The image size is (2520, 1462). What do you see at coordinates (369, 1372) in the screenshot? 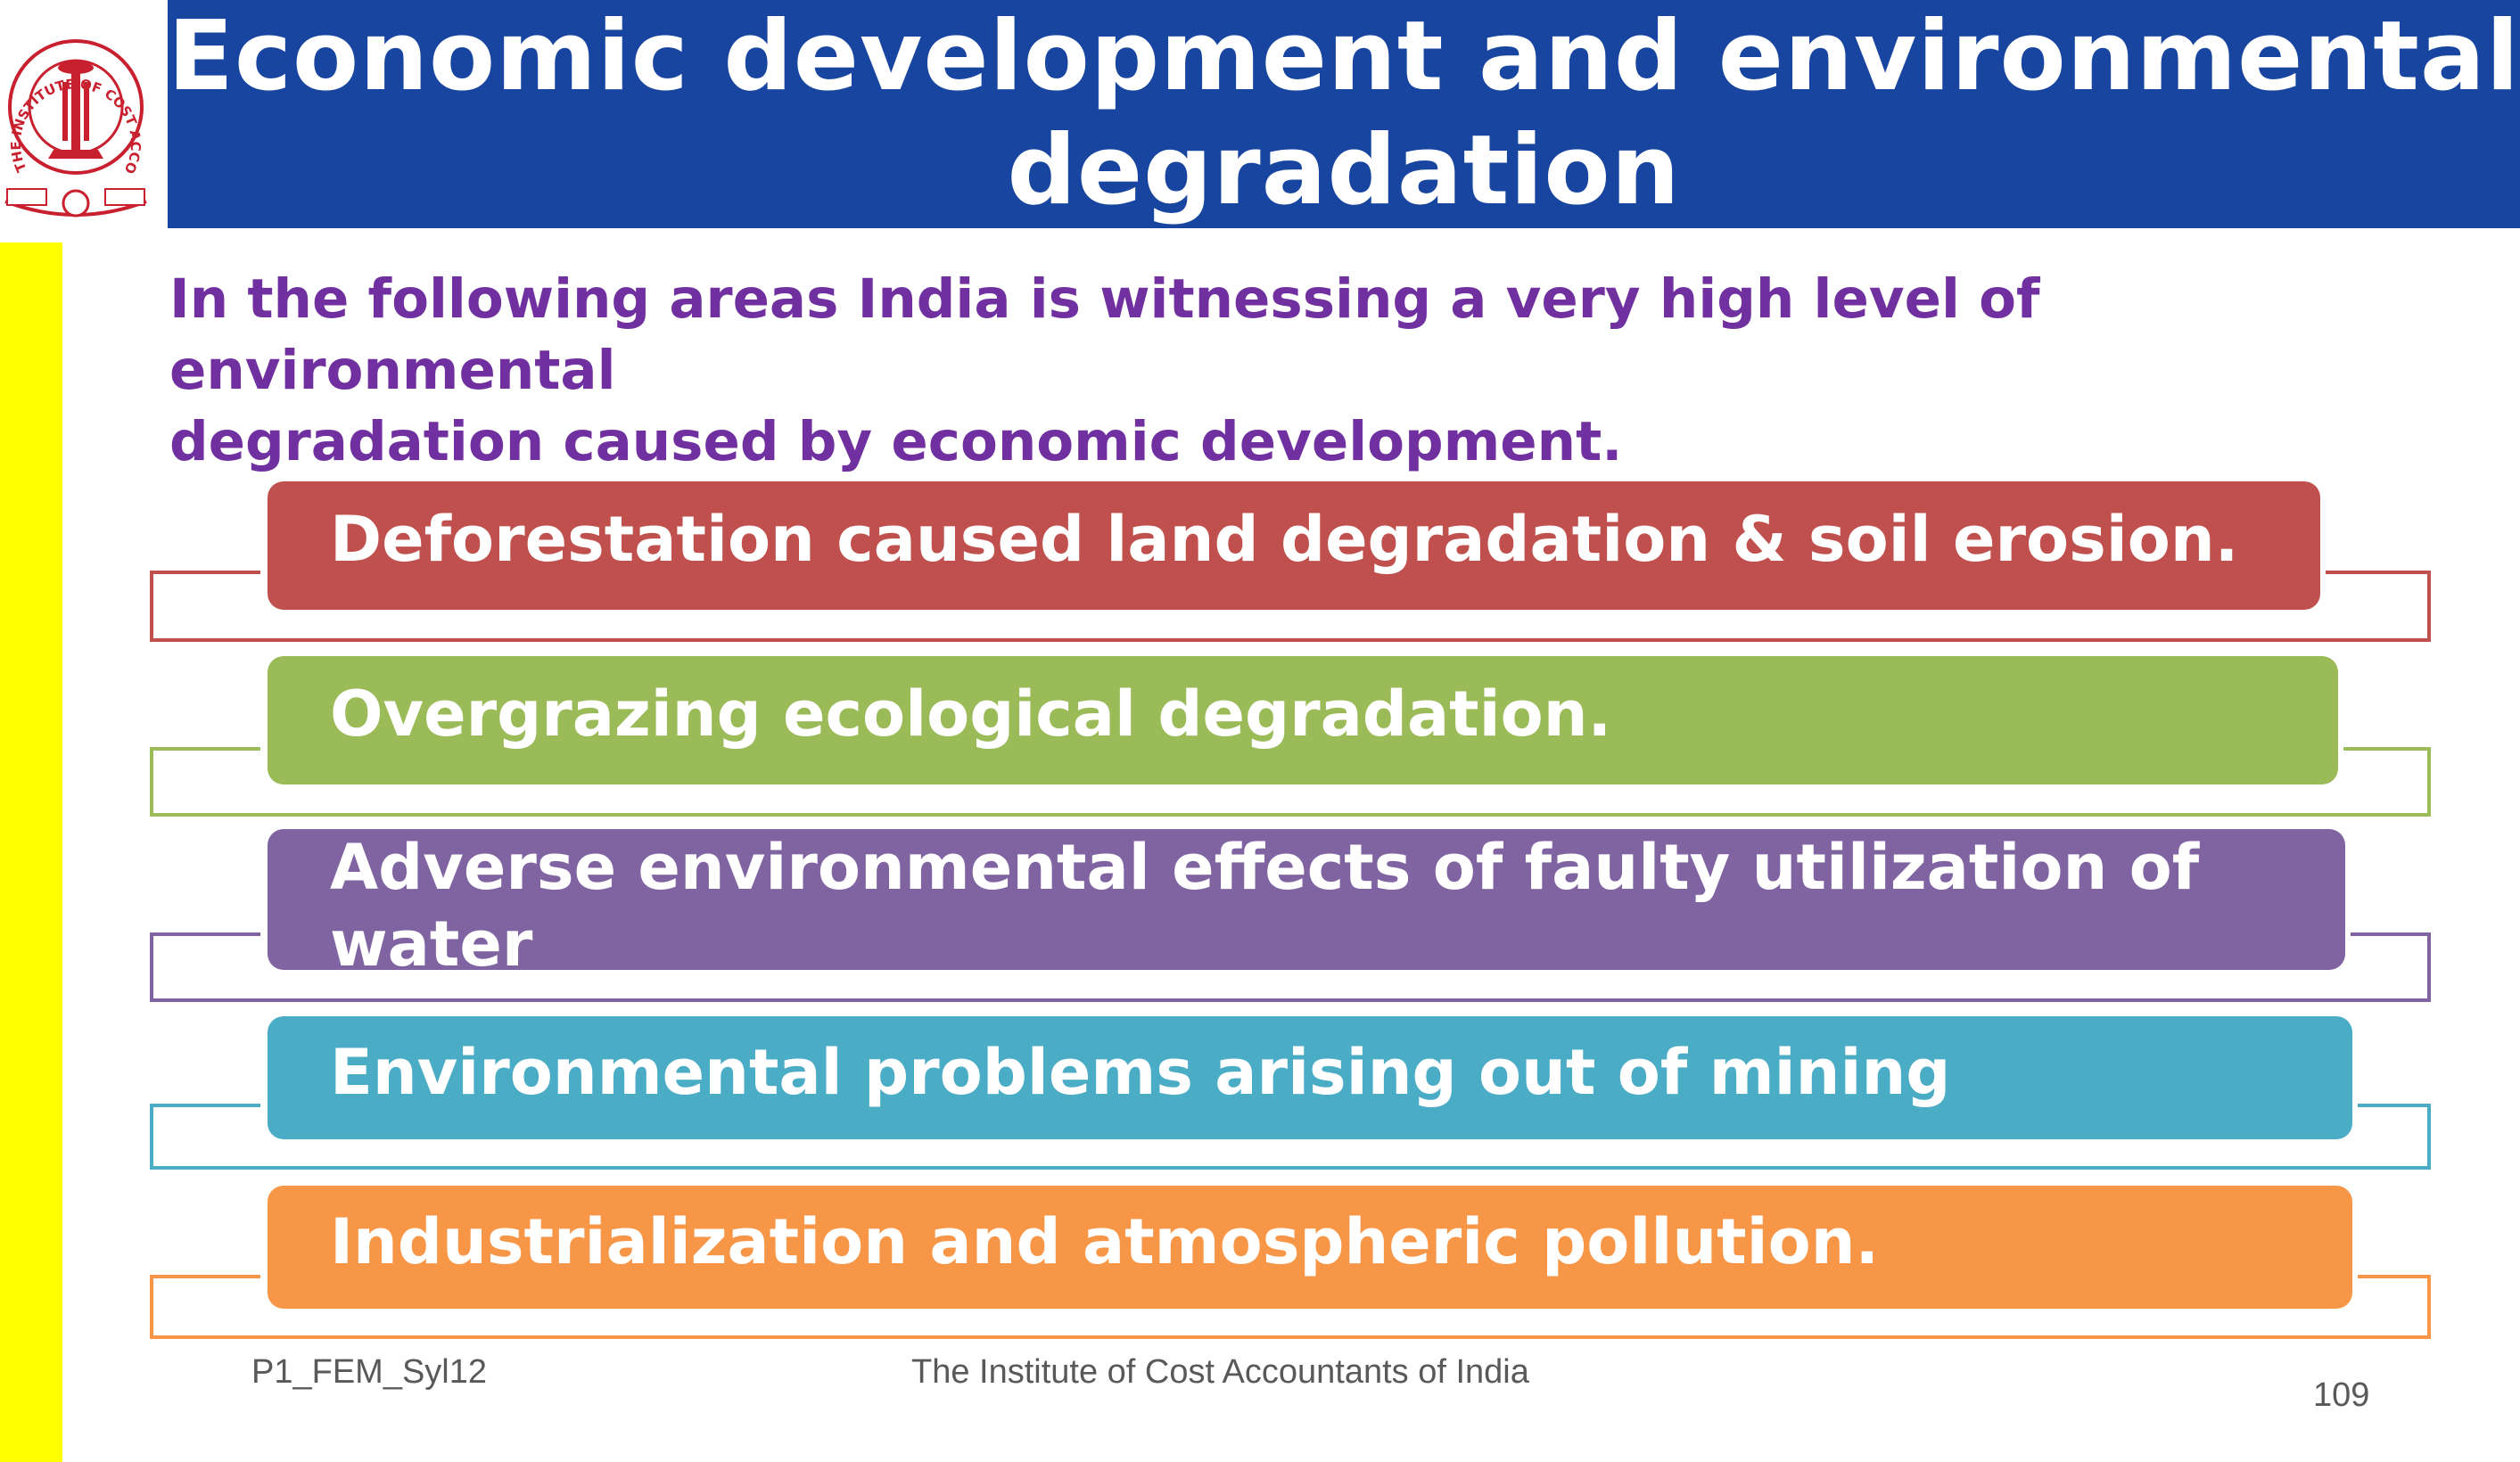
I see `footer-course-code: P1_FEM_Syl12` at bounding box center [369, 1372].